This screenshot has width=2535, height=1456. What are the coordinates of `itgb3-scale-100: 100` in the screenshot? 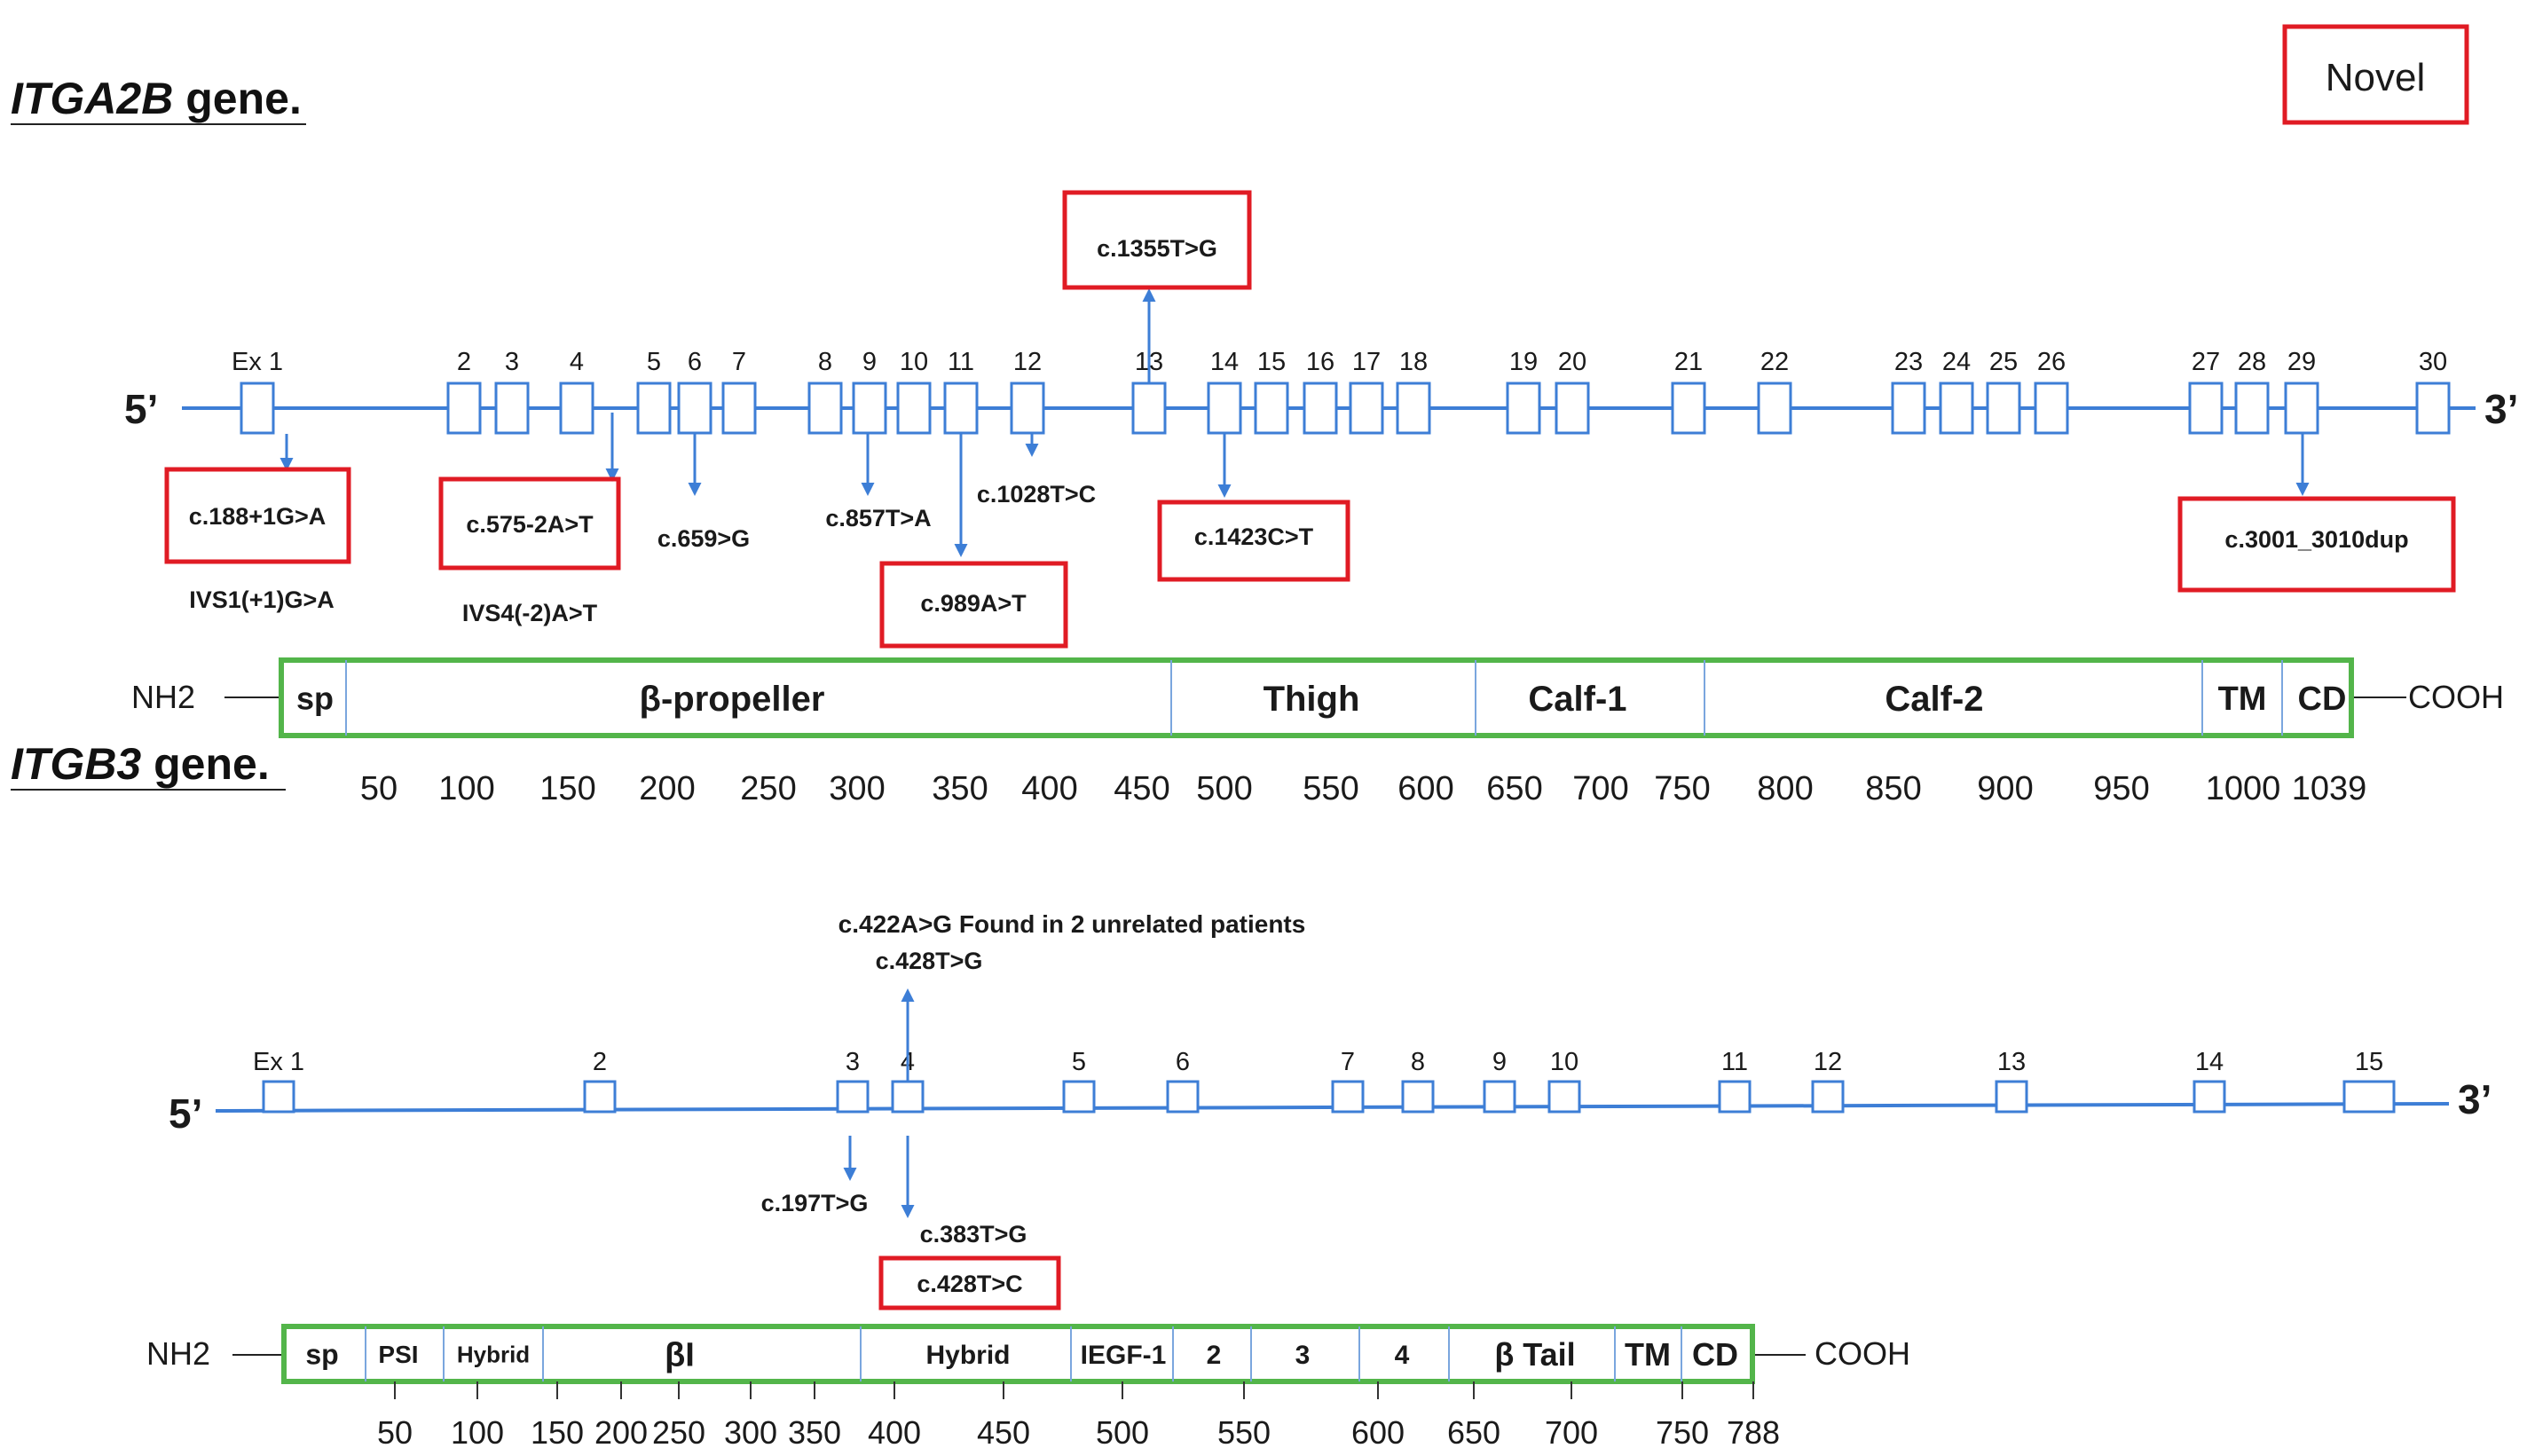 It's located at (477, 1432).